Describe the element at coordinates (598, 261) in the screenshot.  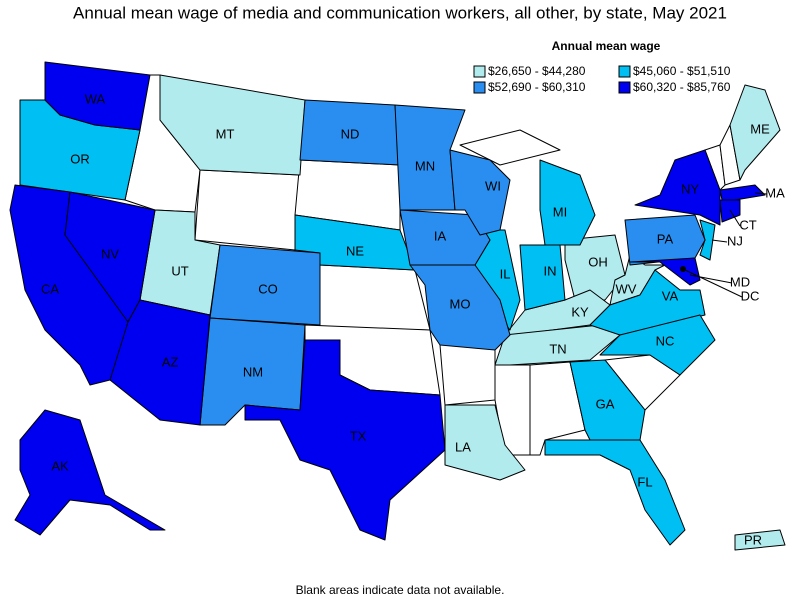
I see `state-label: OH` at that location.